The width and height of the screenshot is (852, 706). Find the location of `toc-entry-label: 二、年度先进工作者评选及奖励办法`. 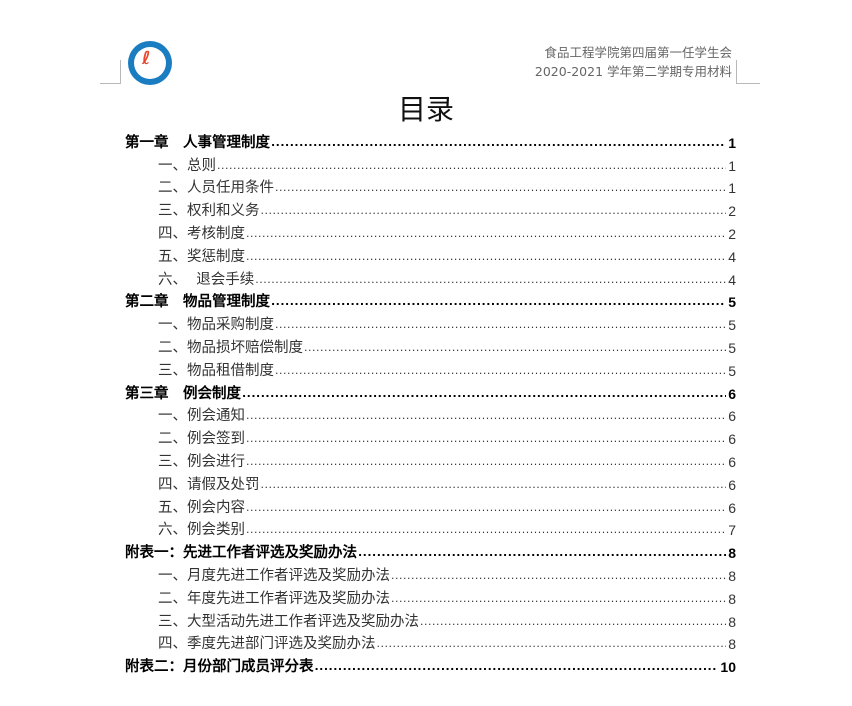

toc-entry-label: 二、年度先进工作者评选及奖励办法 is located at coordinates (274, 598).